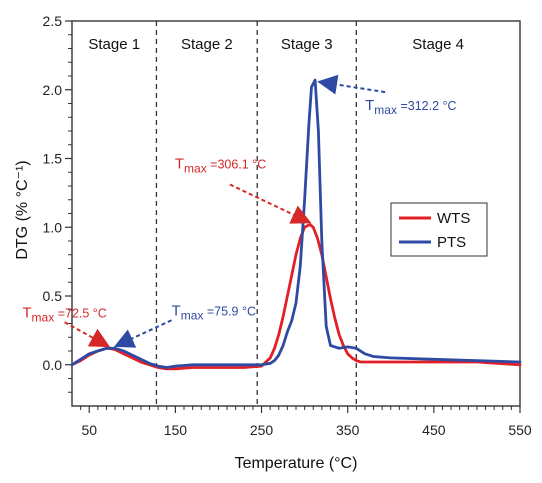 Image resolution: width=542 pixels, height=483 pixels. What do you see at coordinates (410, 107) in the screenshot?
I see `annotation-label-4: Tmax =312.2 °C` at bounding box center [410, 107].